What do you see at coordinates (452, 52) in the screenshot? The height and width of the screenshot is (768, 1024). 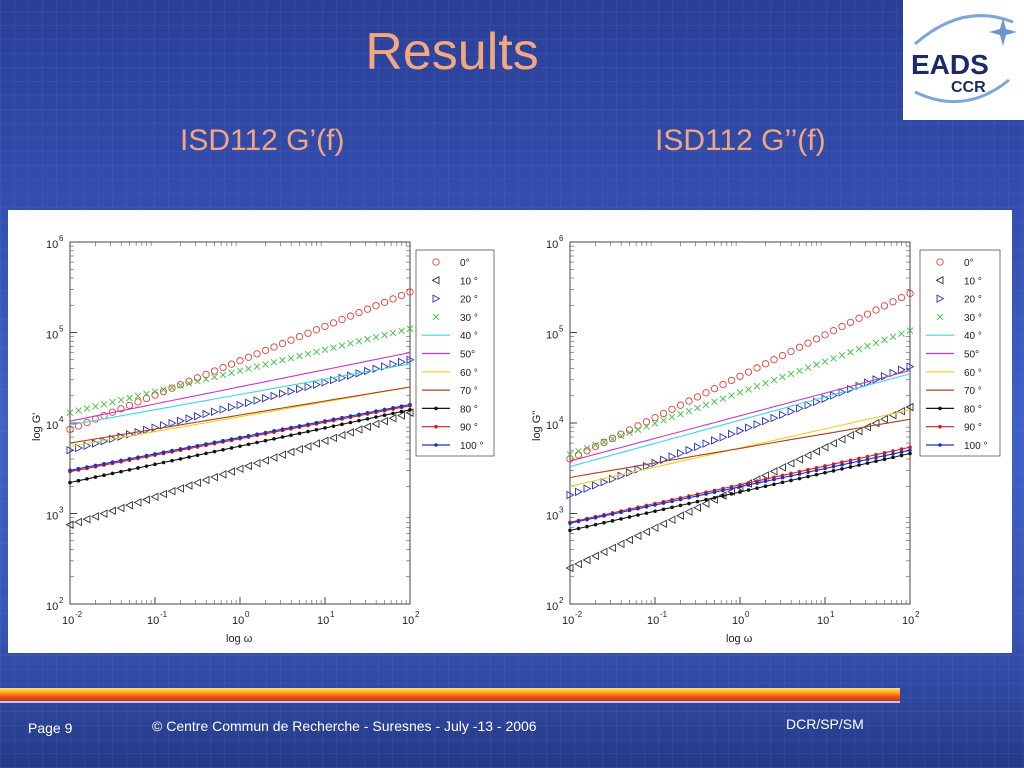 I see `slide-title: Results` at bounding box center [452, 52].